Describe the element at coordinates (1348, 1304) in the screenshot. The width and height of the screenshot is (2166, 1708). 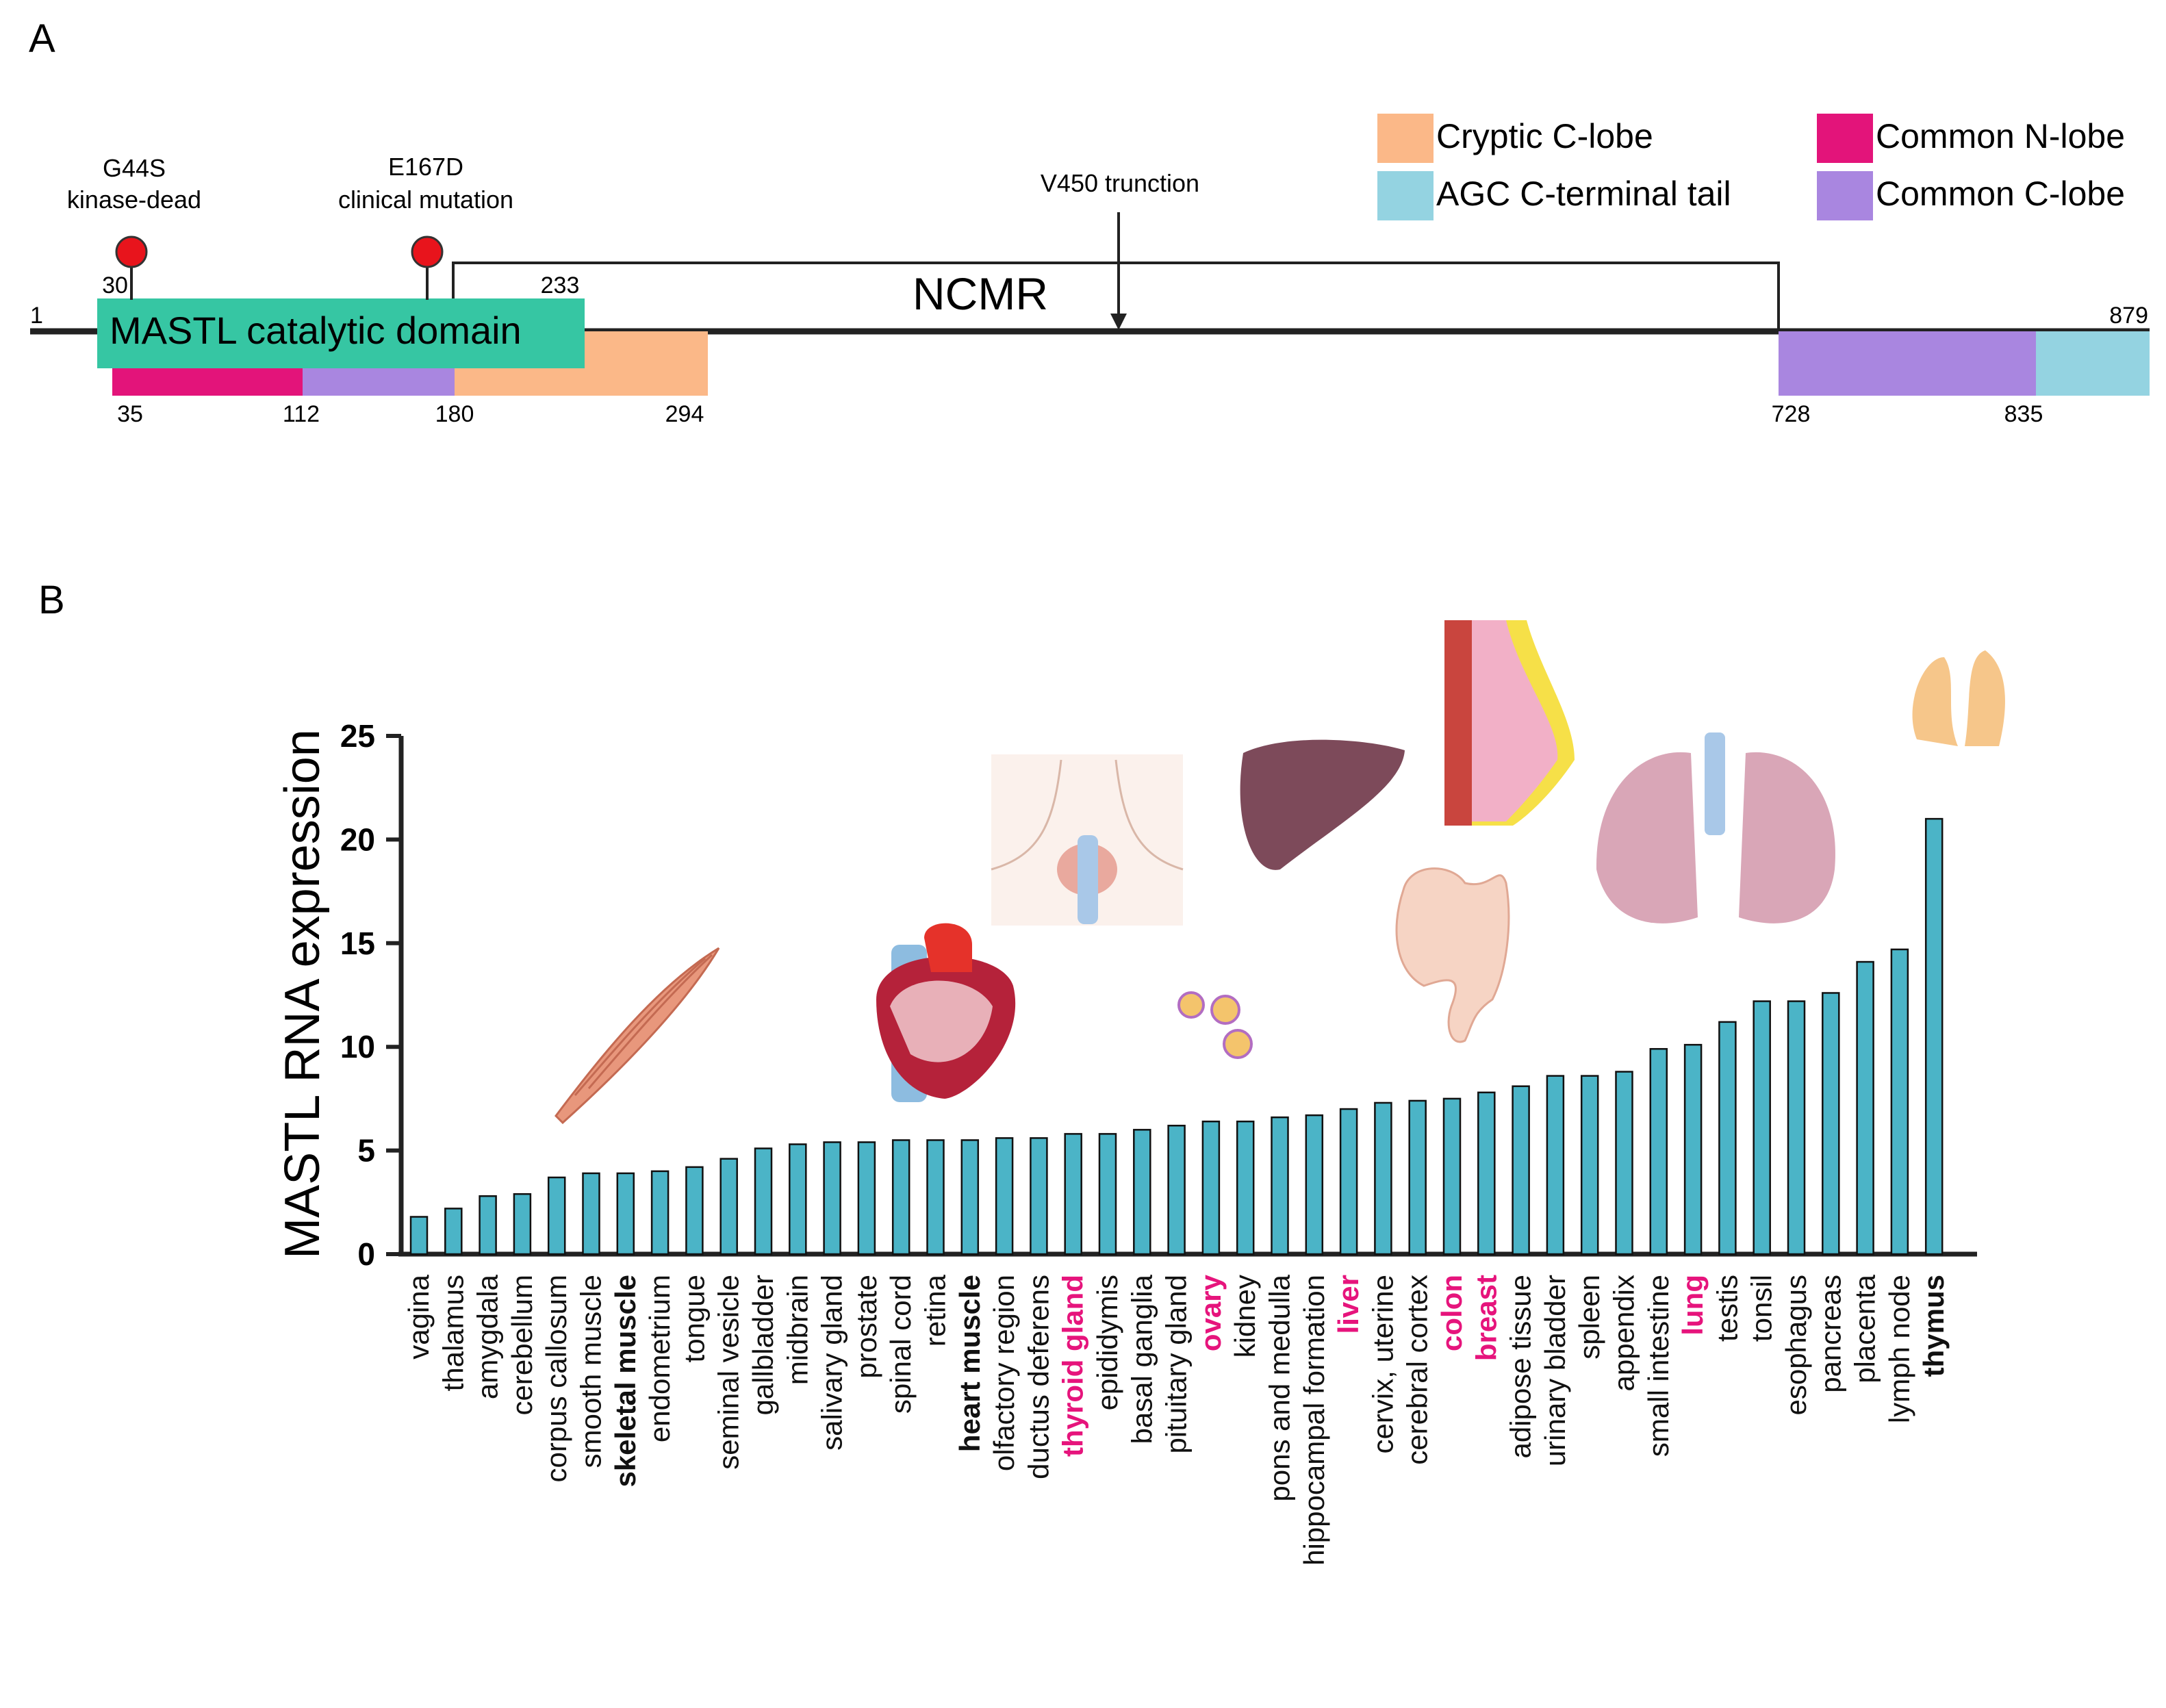
I see `x-tick-label: liver` at that location.